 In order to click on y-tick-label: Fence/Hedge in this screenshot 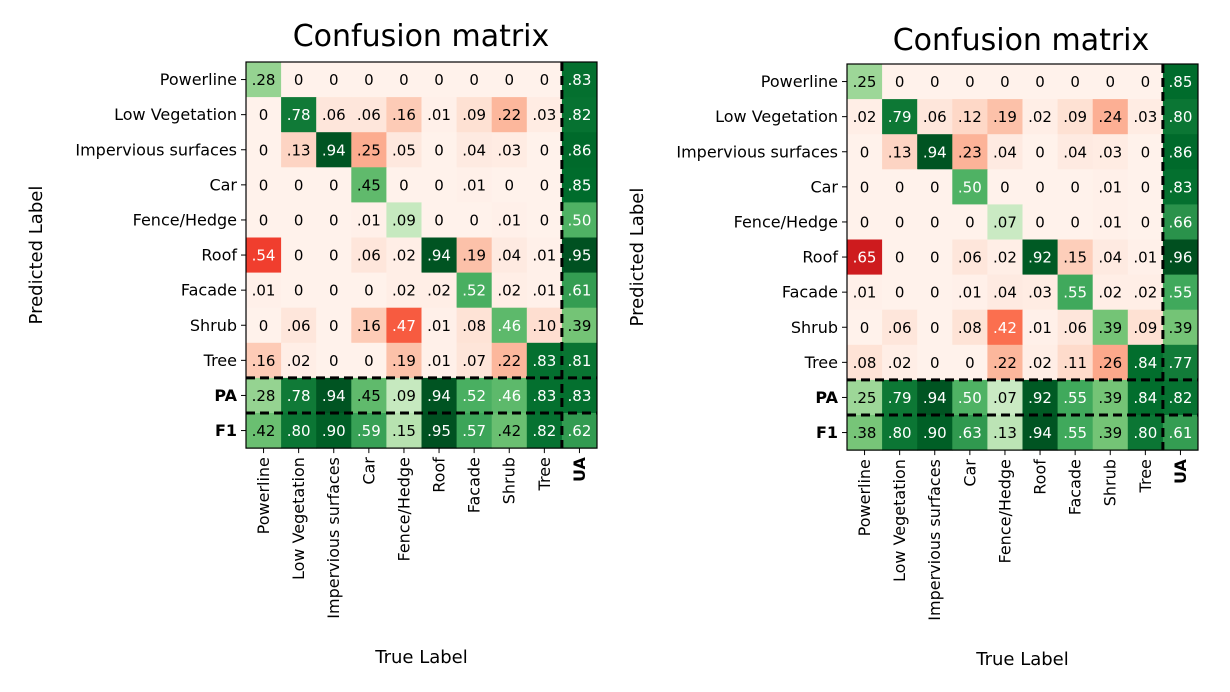, I will do `click(786, 221)`.